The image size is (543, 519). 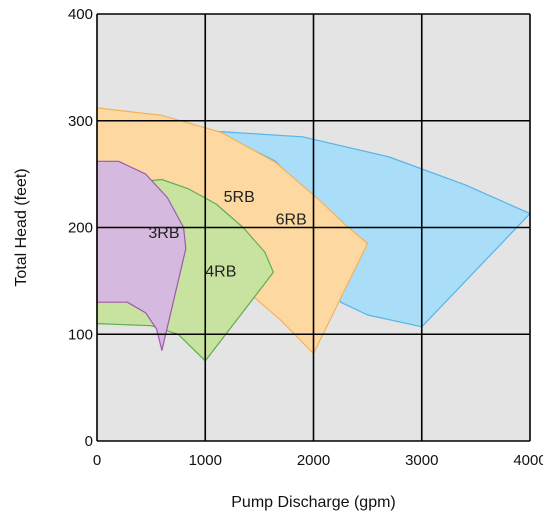 What do you see at coordinates (239, 197) in the screenshot?
I see `region-label-5rb: 5RB` at bounding box center [239, 197].